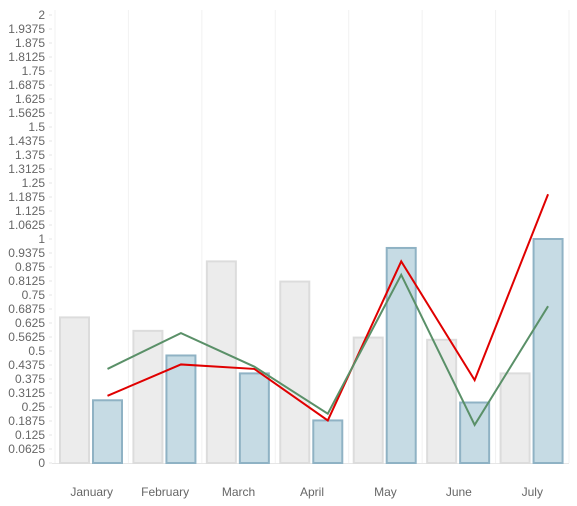 This screenshot has height=506, width=577. What do you see at coordinates (30, 323) in the screenshot?
I see `y-tick-label: 0.625` at bounding box center [30, 323].